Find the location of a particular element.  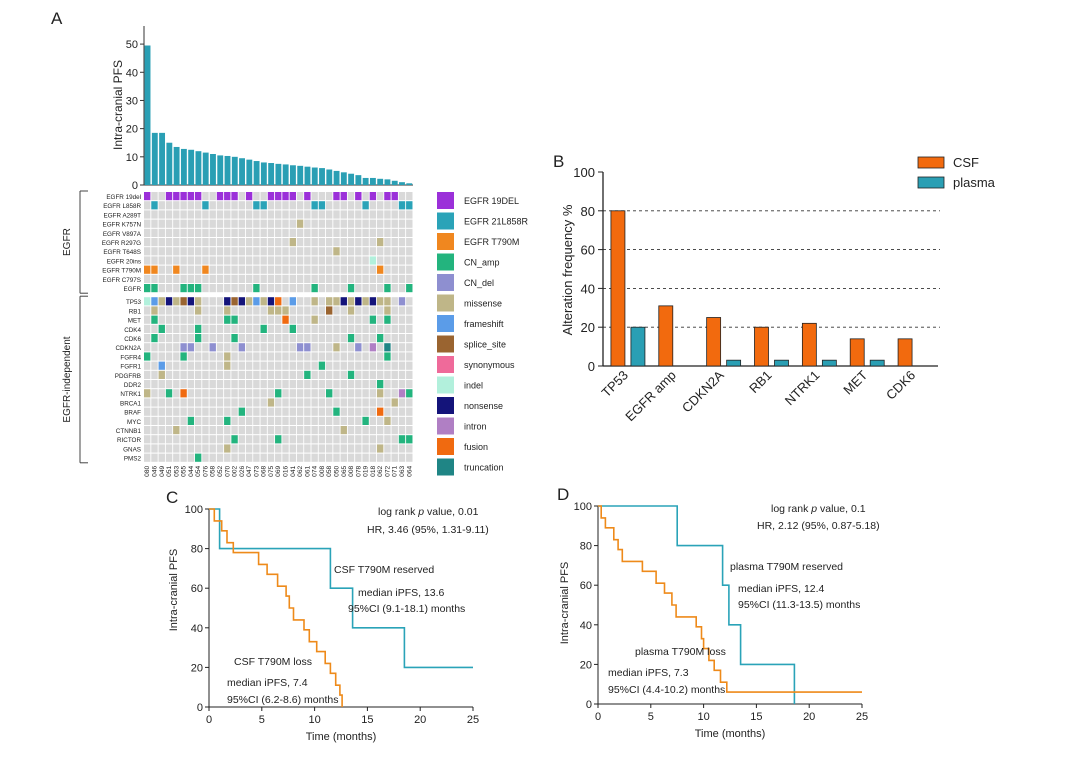

d-ylabel: Intra-cranial PFS is located at coordinates (565, 603).